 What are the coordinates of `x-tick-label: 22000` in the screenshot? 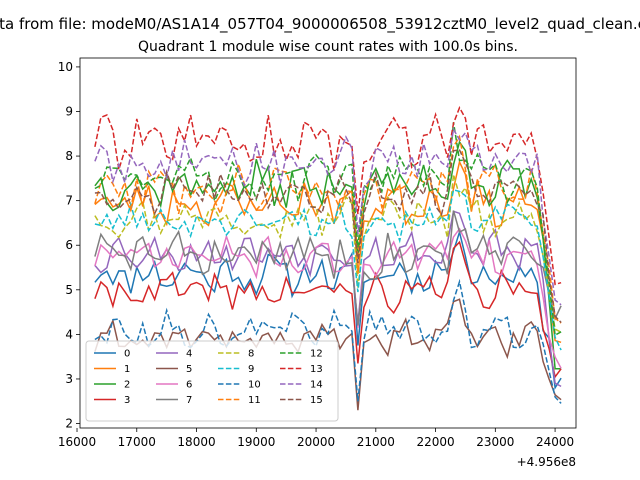 It's located at (435, 442).